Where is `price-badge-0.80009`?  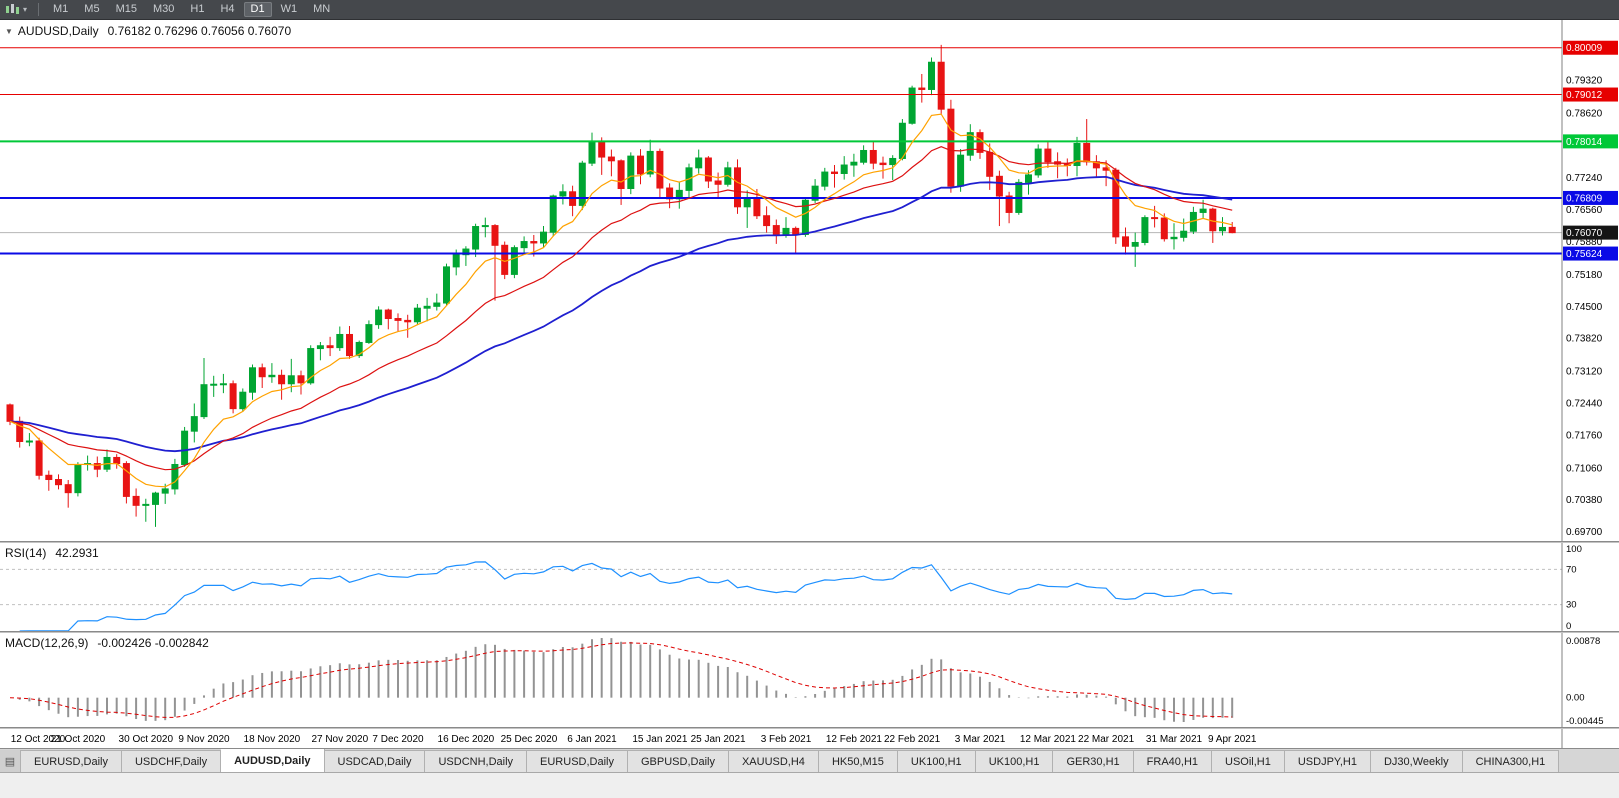 price-badge-0.80009 is located at coordinates (1590, 47).